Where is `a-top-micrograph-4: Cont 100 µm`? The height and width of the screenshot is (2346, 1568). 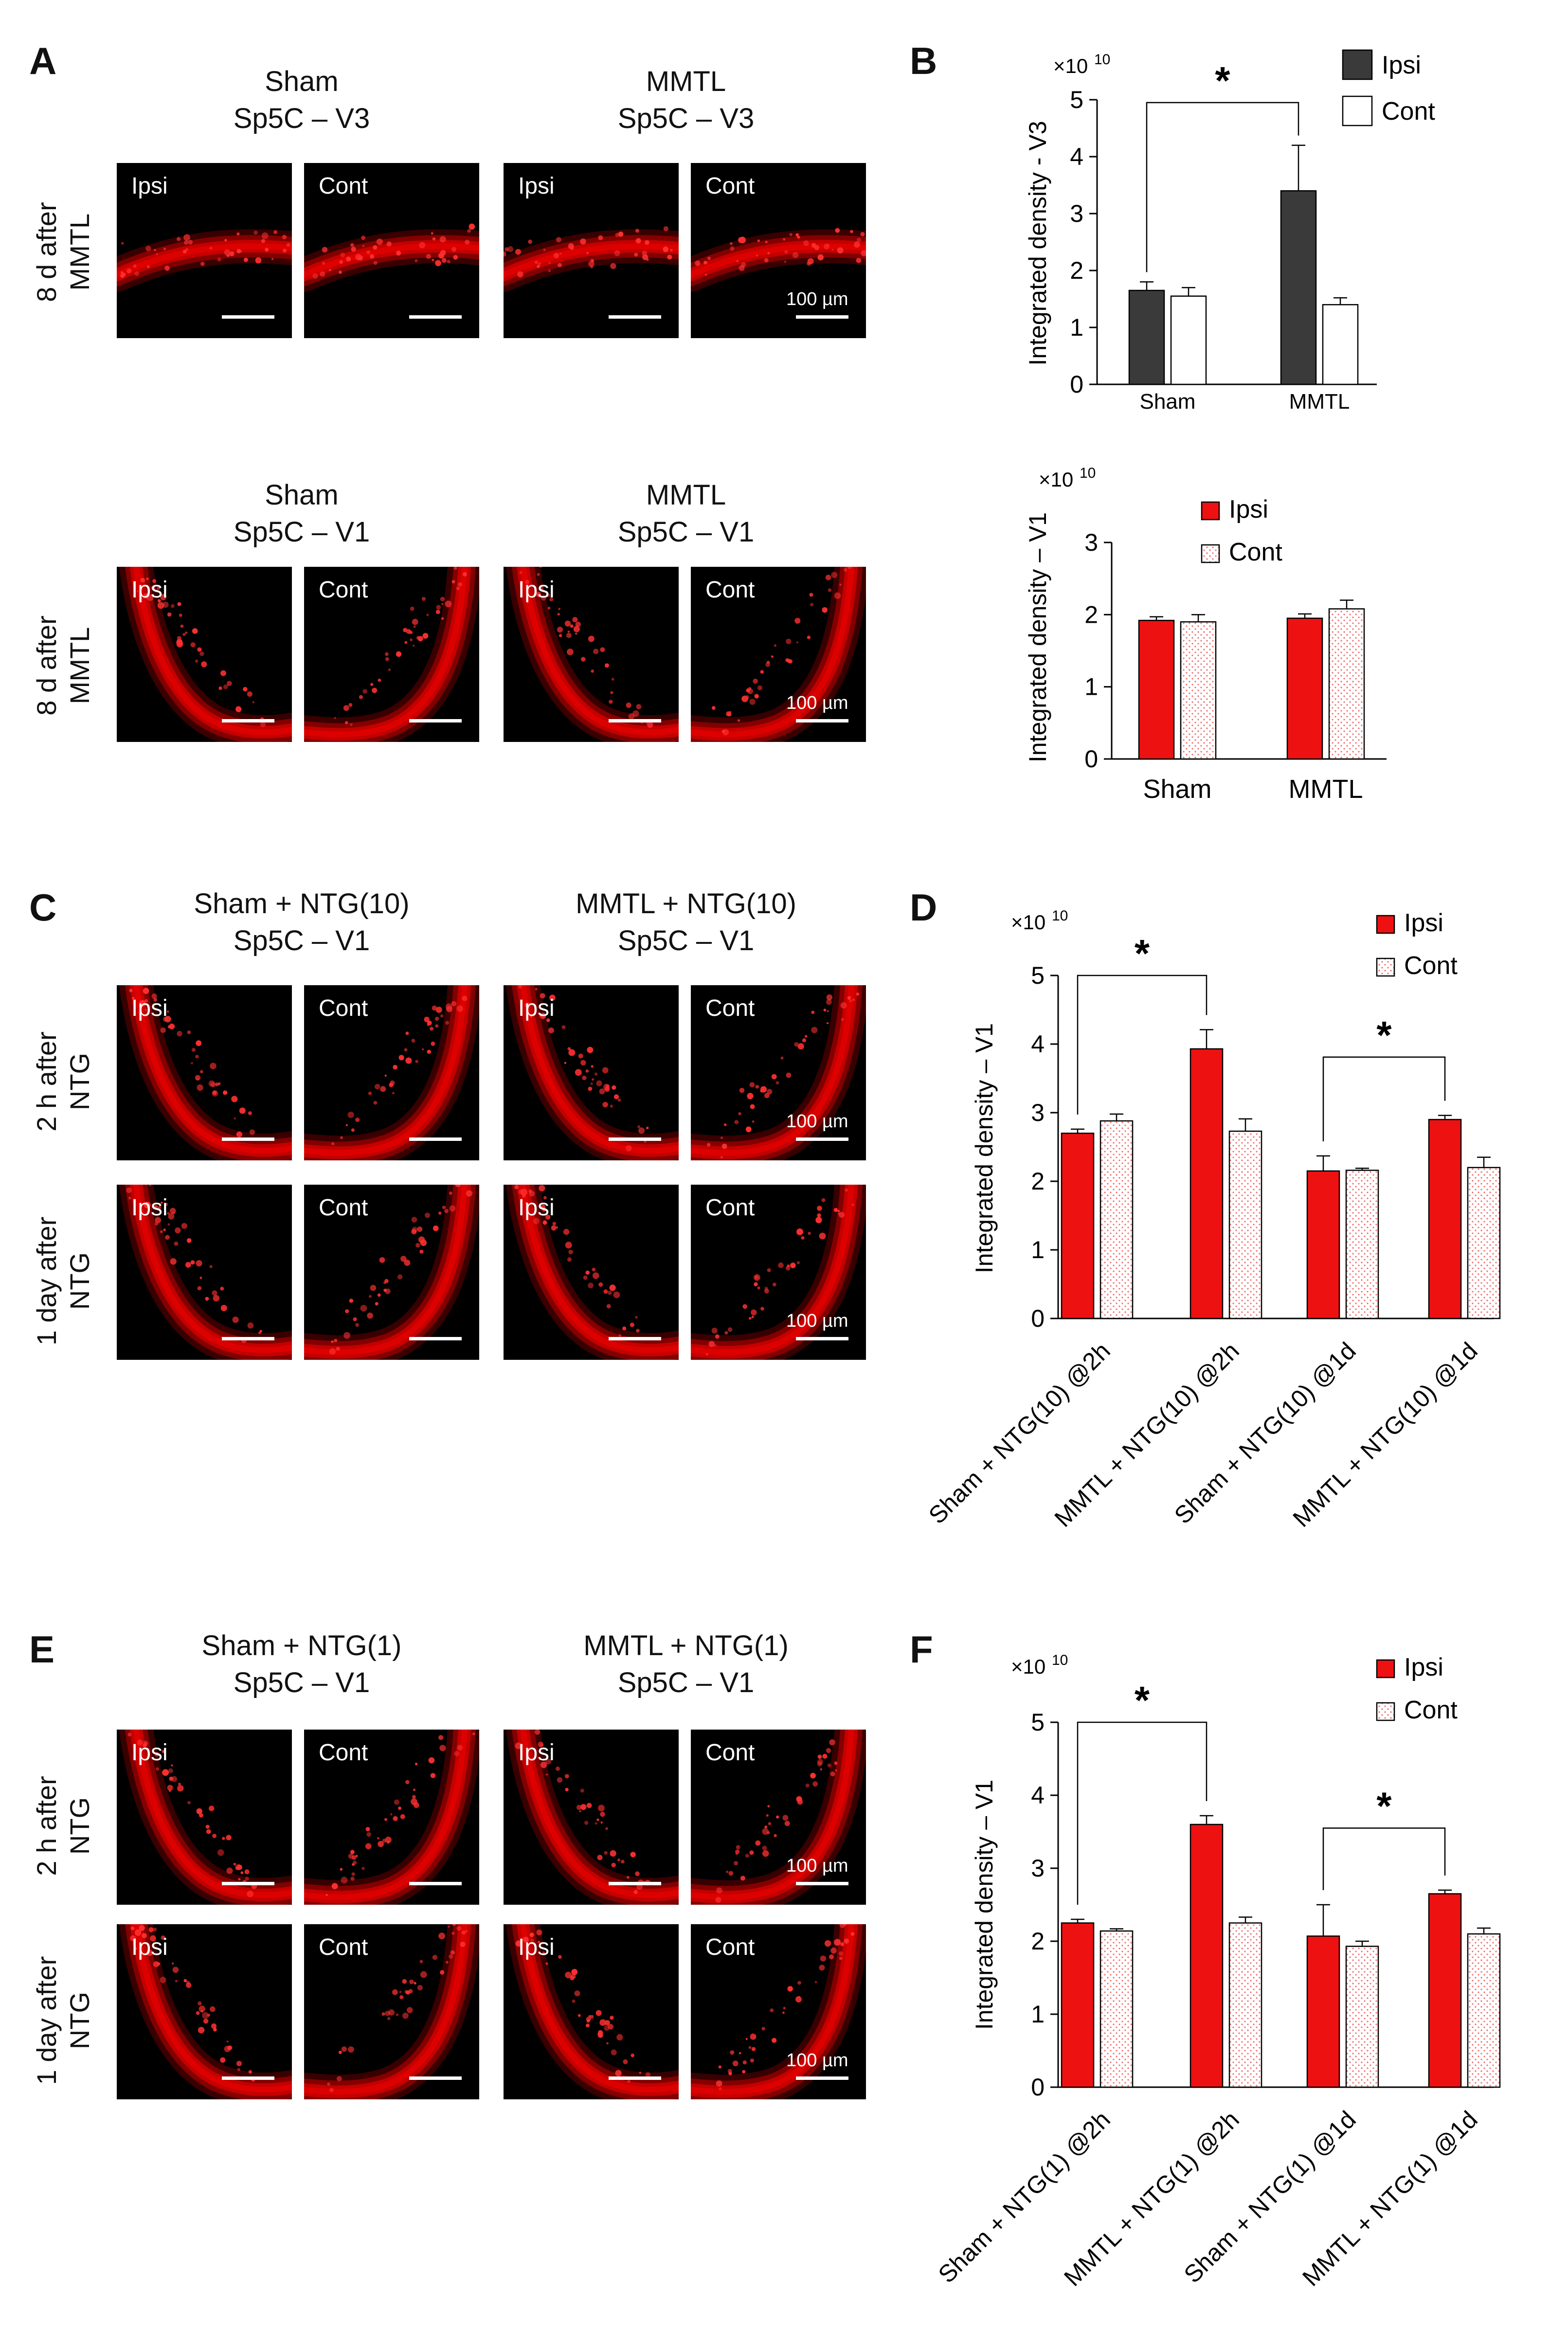 a-top-micrograph-4: Cont 100 µm is located at coordinates (778, 250).